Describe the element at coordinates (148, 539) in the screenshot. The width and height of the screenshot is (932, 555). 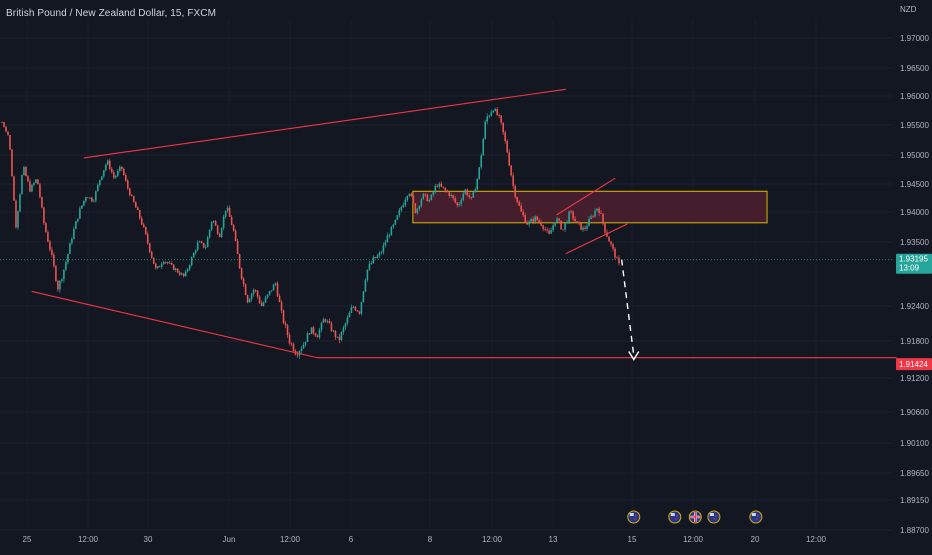
I see `time-tick-label: 30` at that location.